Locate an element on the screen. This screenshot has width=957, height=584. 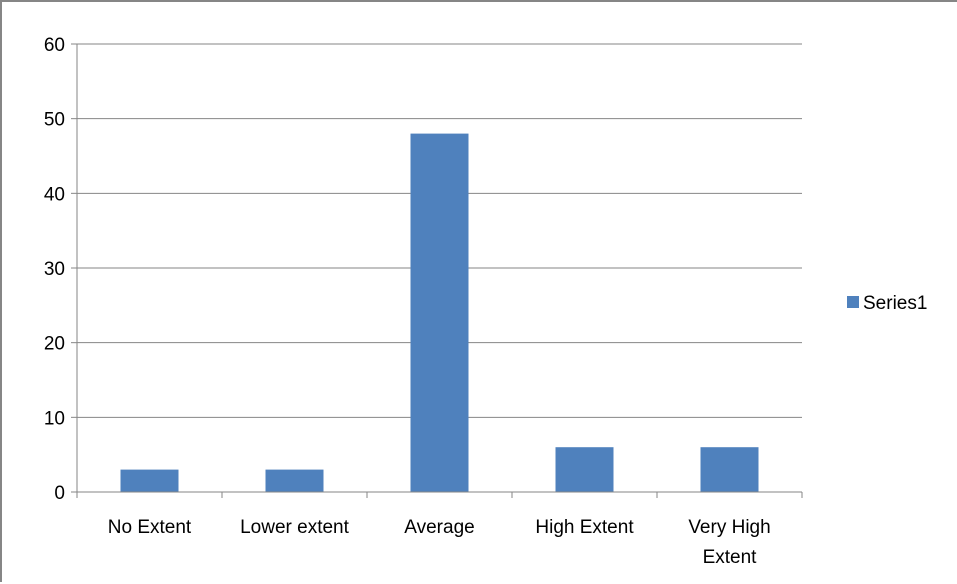
legend-swatch-series1 is located at coordinates (853, 302).